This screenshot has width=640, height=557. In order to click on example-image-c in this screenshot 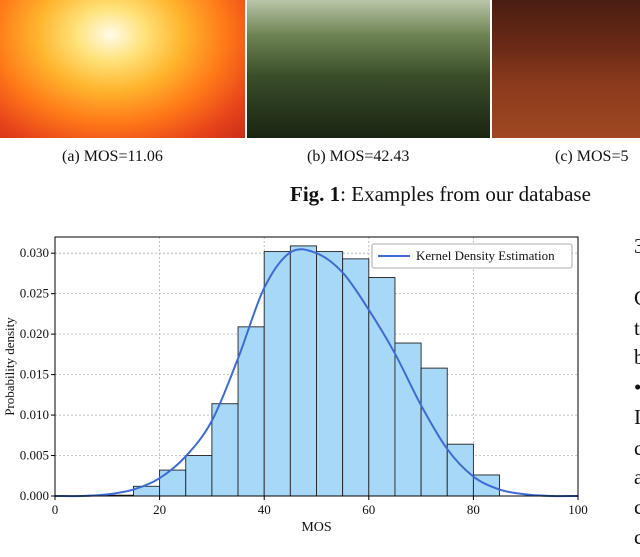, I will do `click(566, 69)`.